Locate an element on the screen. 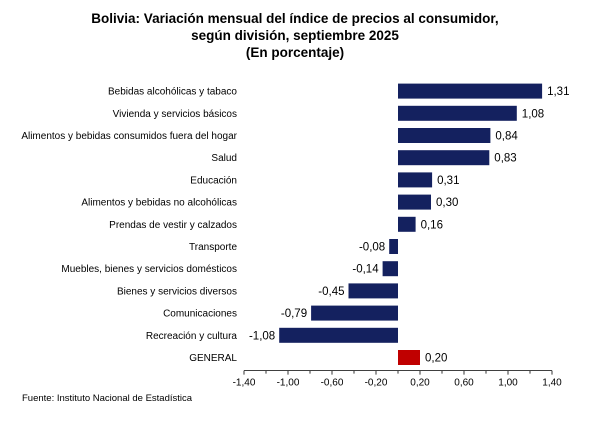  category-label: Prendas de vestir y calzados is located at coordinates (173, 225).